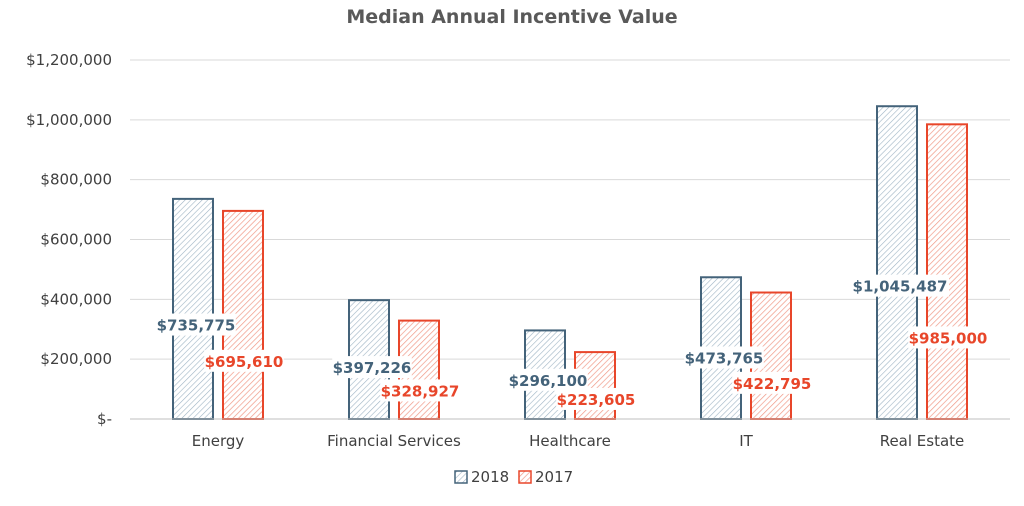  I want to click on y-tick-label: $1,200,000, so click(69, 60).